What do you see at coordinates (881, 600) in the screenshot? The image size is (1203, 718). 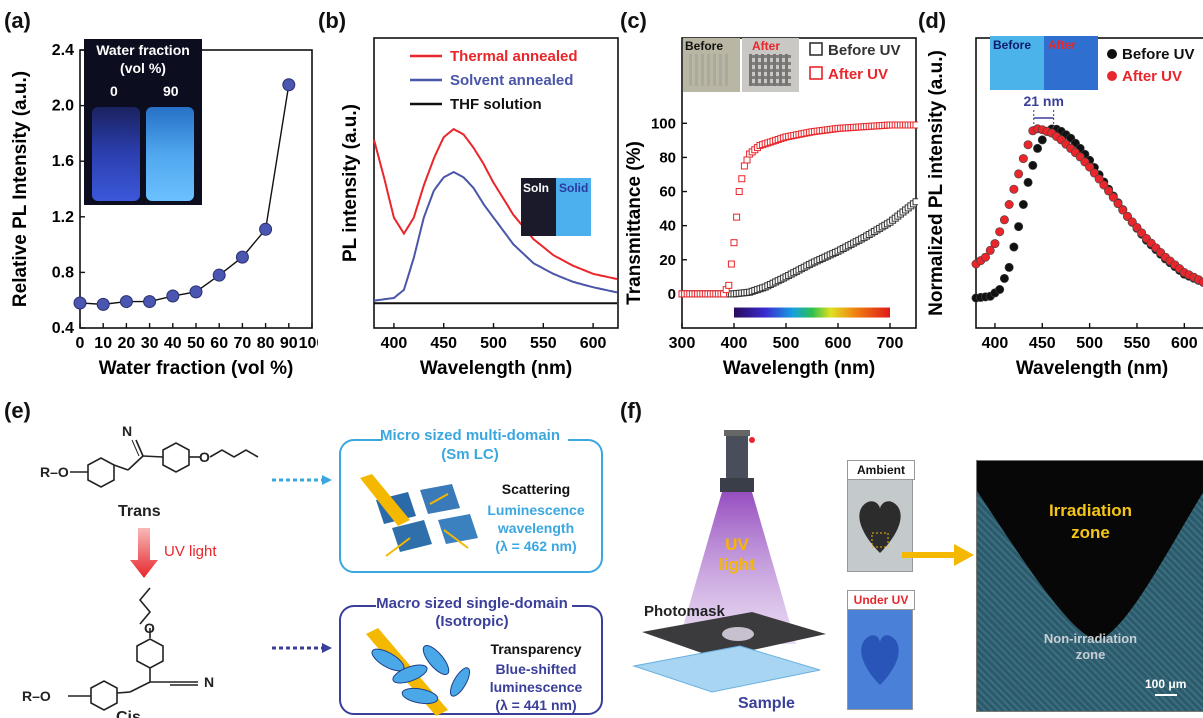 I see `under-uv-label: Under UV` at bounding box center [881, 600].